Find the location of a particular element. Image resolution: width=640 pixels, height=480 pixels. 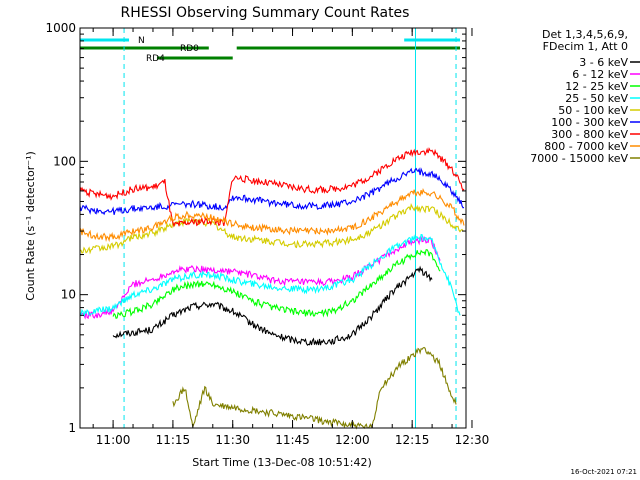

x-tick-label: 11:15 is located at coordinates (173, 440).